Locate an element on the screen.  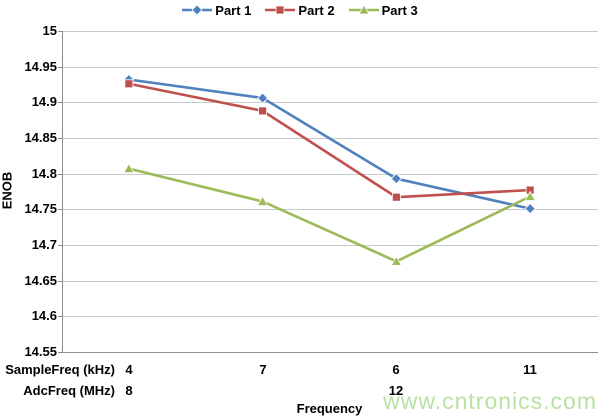
x-tick-value: 6 is located at coordinates (396, 369).